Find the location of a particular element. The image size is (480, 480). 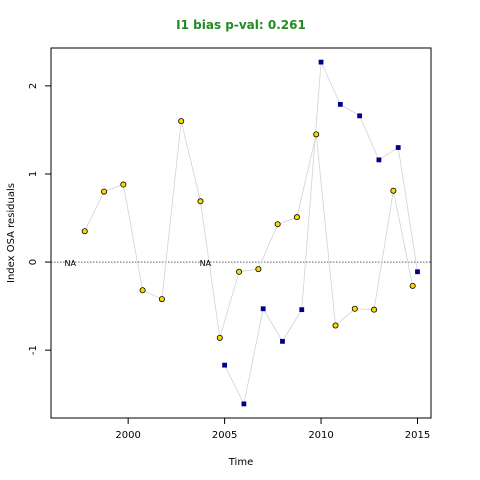

y-tick-label: -1 is located at coordinates (33, 350).